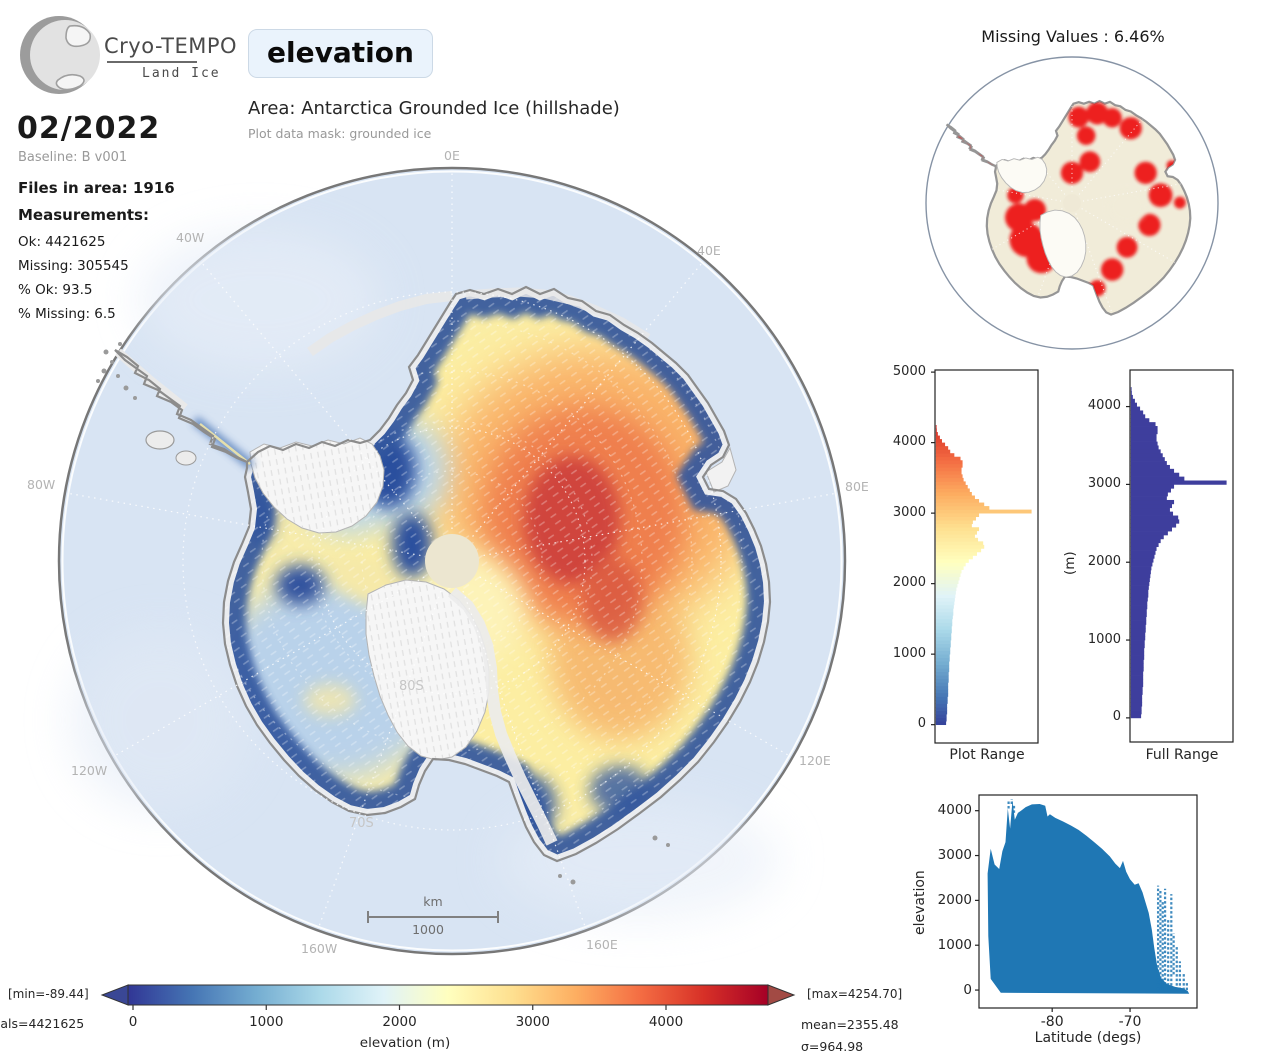 This screenshot has width=1272, height=1060. I want to click on colorbar-tick: 4000, so click(666, 1022).